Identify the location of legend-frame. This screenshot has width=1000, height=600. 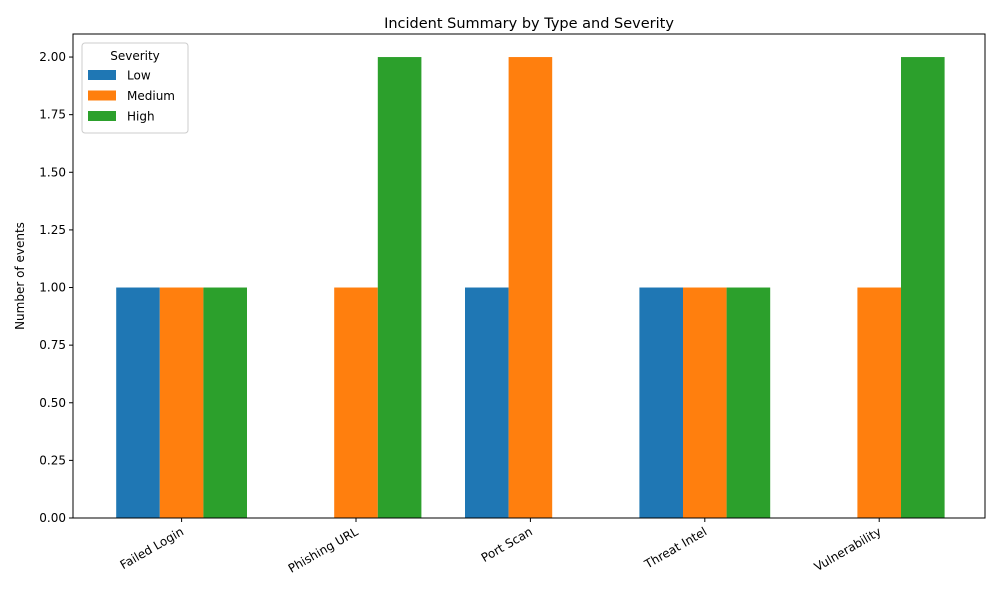
(135, 88).